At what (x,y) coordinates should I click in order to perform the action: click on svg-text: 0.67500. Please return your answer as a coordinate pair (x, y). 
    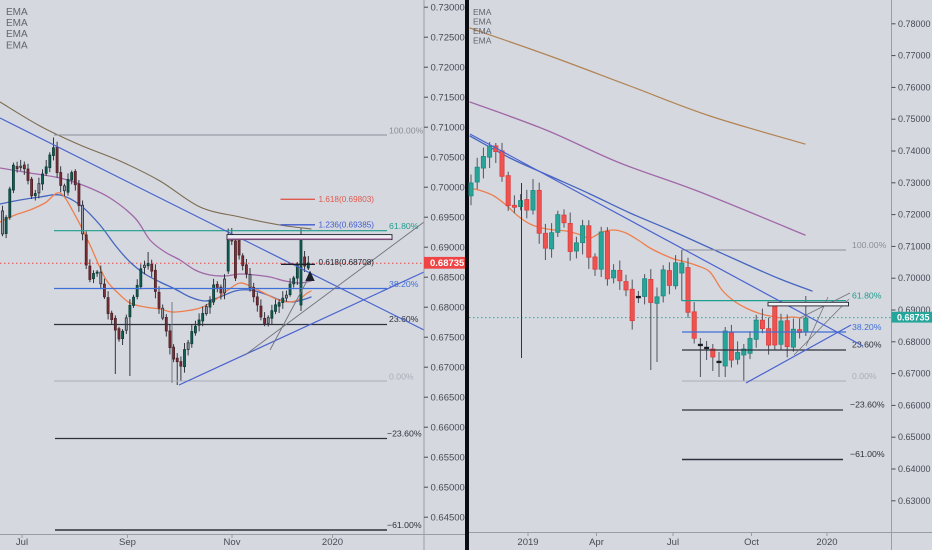
    Looking at the image, I should click on (448, 337).